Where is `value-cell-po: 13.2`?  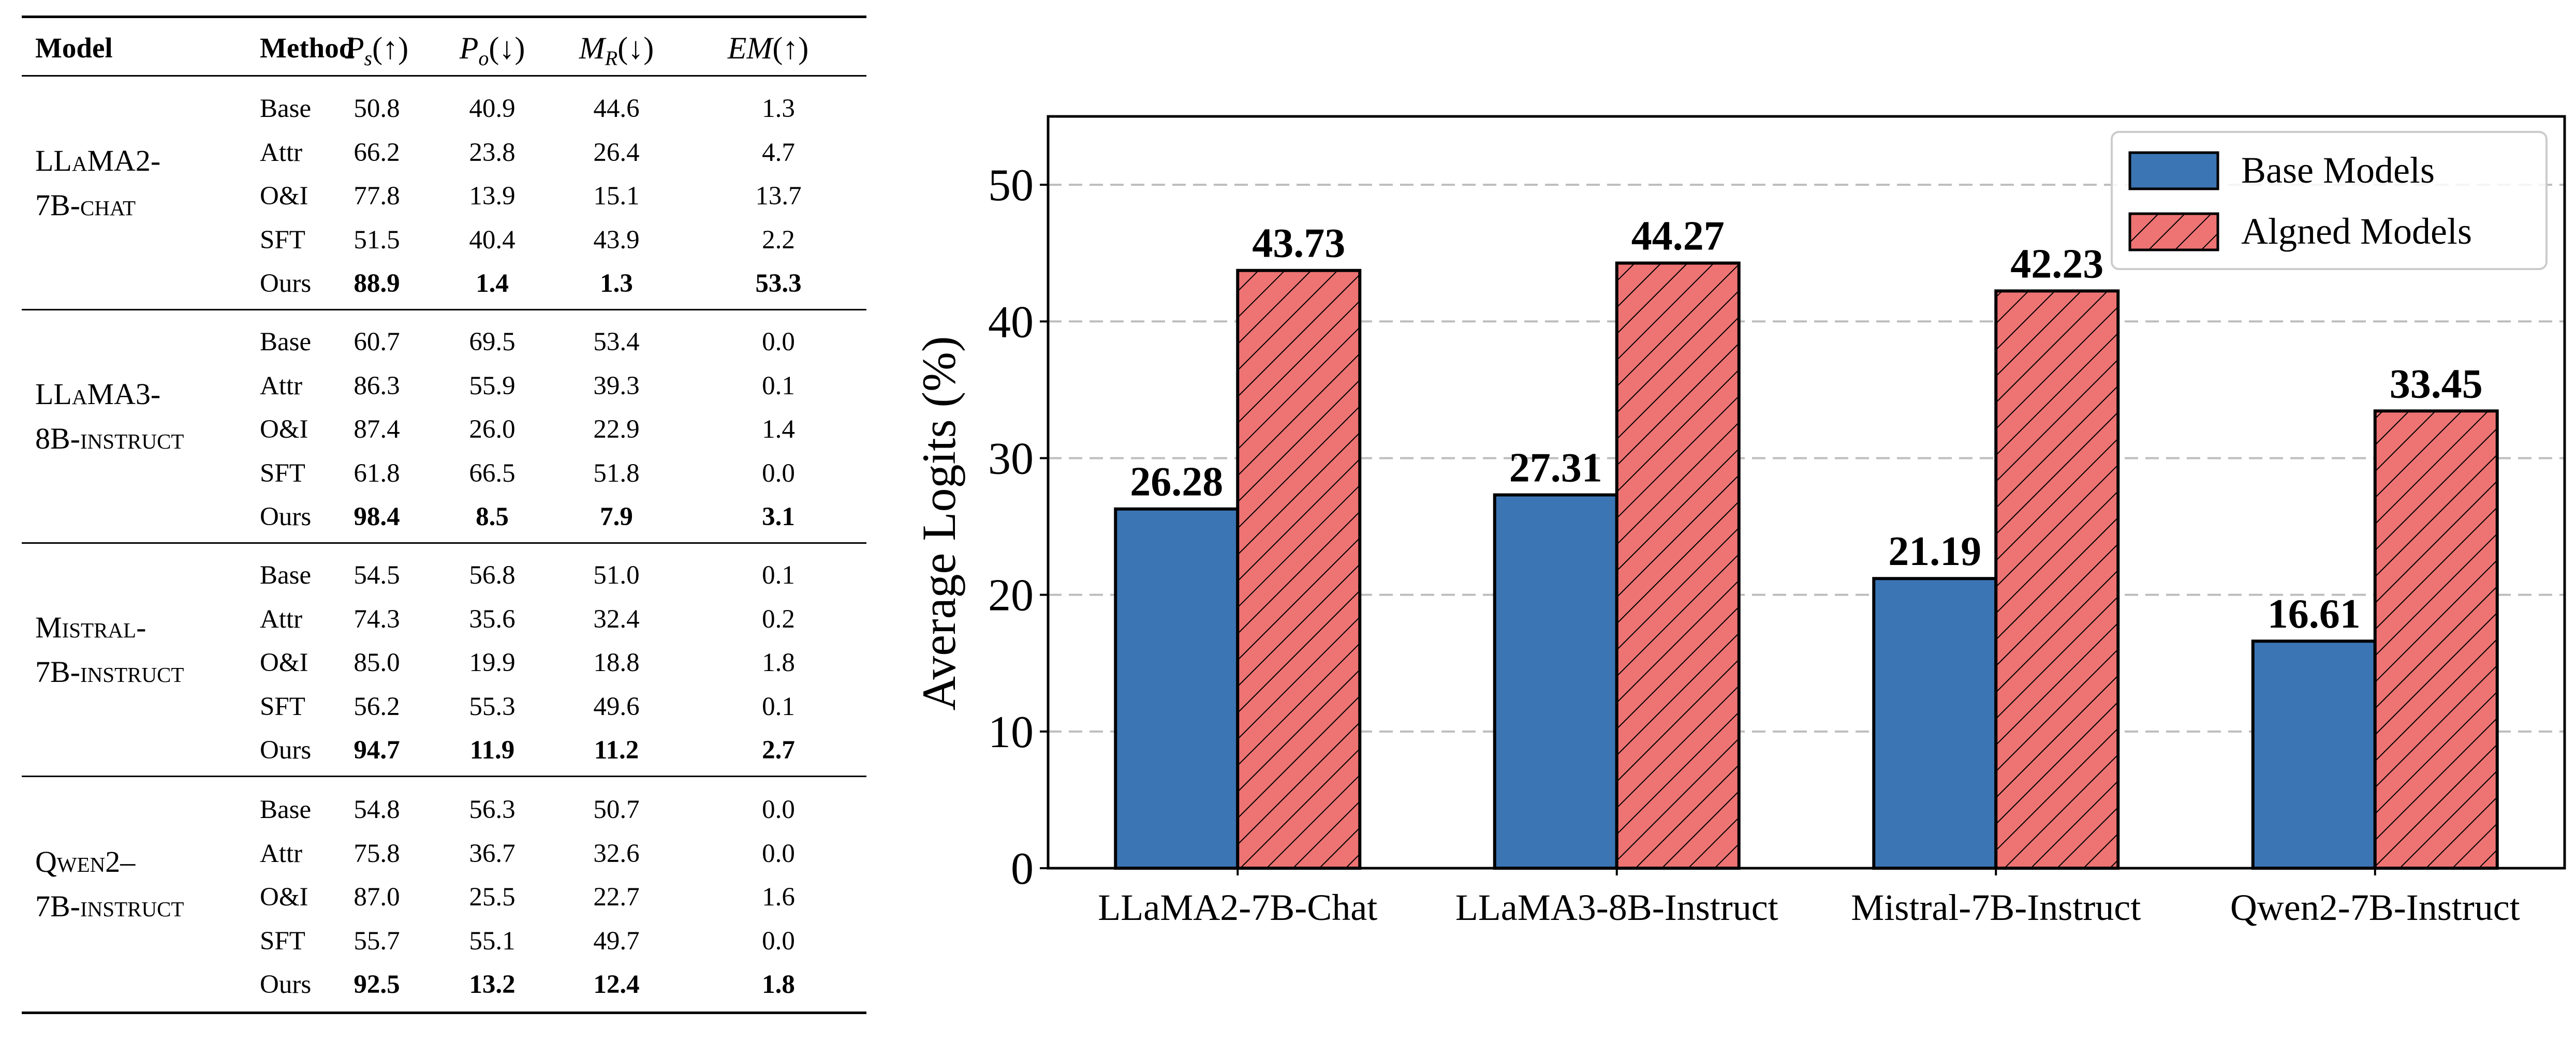 value-cell-po: 13.2 is located at coordinates (493, 984).